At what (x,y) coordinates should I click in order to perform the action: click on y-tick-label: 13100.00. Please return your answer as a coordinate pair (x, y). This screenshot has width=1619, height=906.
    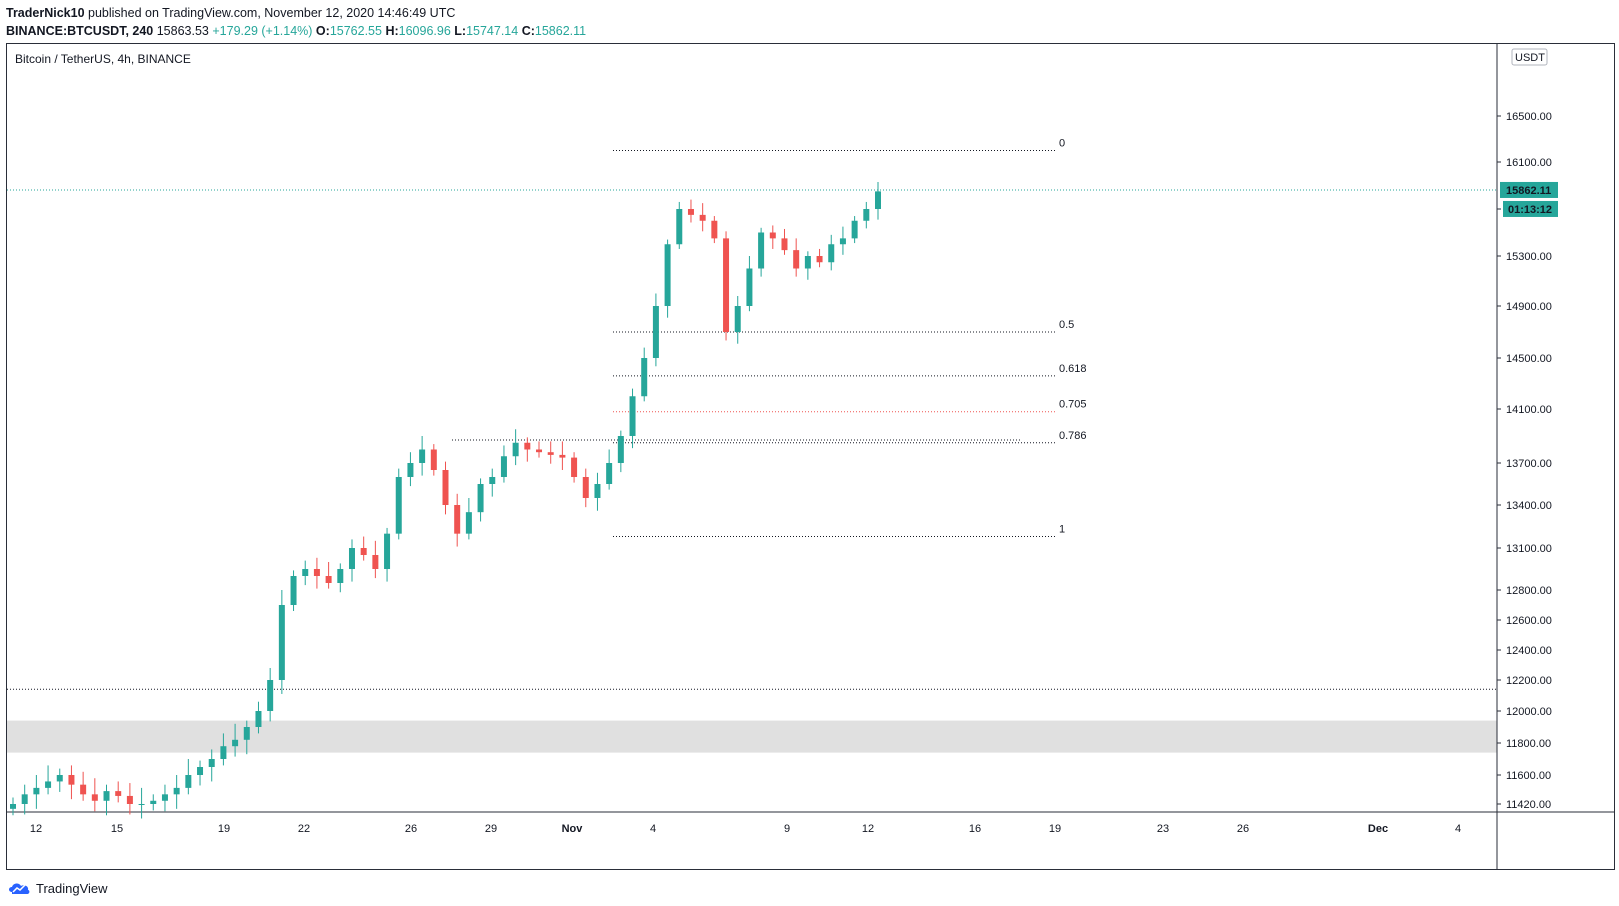
    Looking at the image, I should click on (1529, 549).